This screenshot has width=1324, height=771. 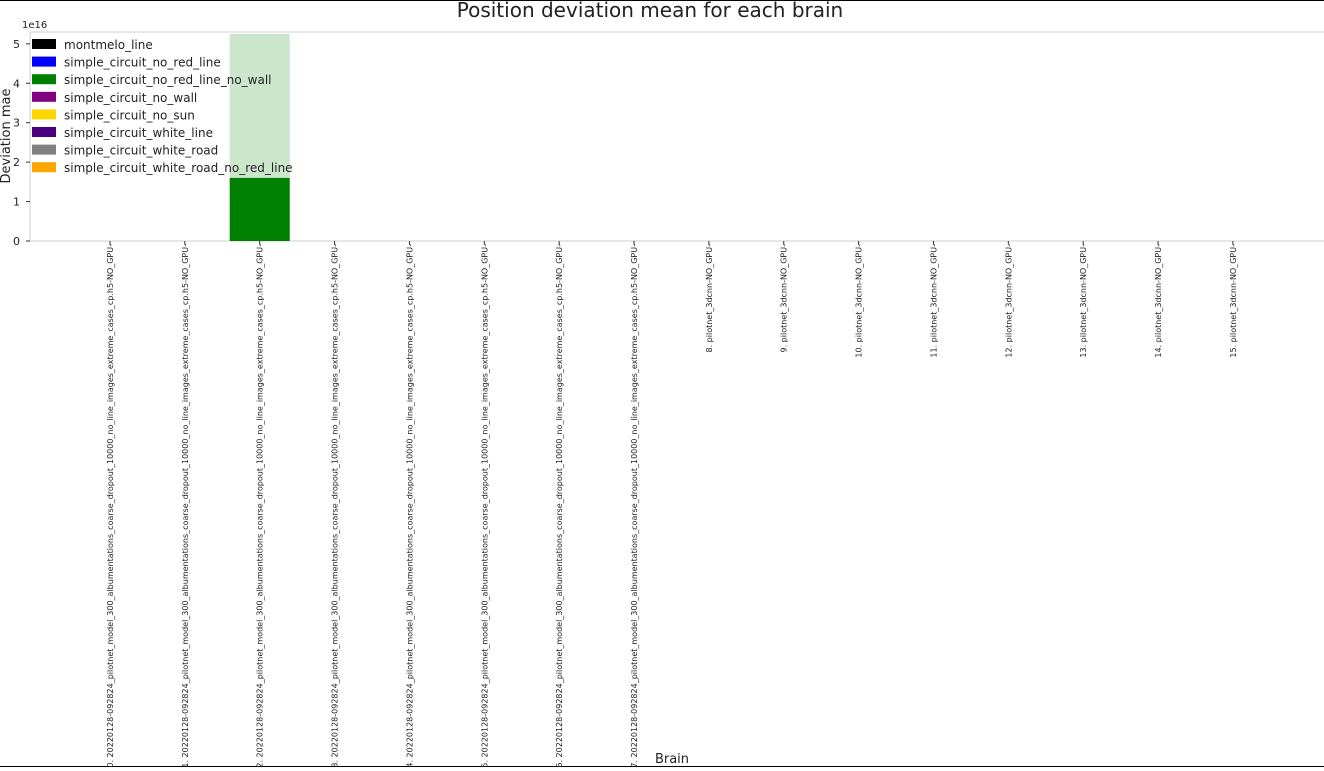 What do you see at coordinates (784, 298) in the screenshot?
I see `x-tick-label: 9. pilotnet_3dcnn-NO_GPU-` at bounding box center [784, 298].